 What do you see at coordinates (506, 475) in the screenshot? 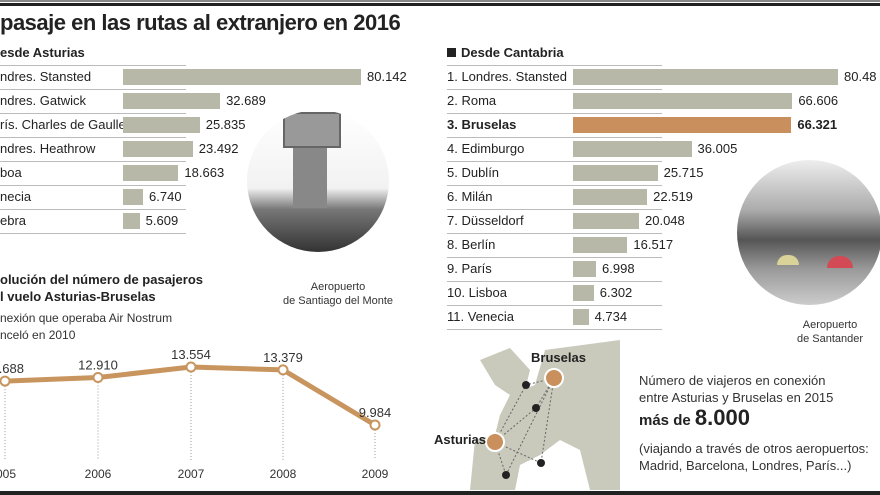
I see `stop-madrid` at bounding box center [506, 475].